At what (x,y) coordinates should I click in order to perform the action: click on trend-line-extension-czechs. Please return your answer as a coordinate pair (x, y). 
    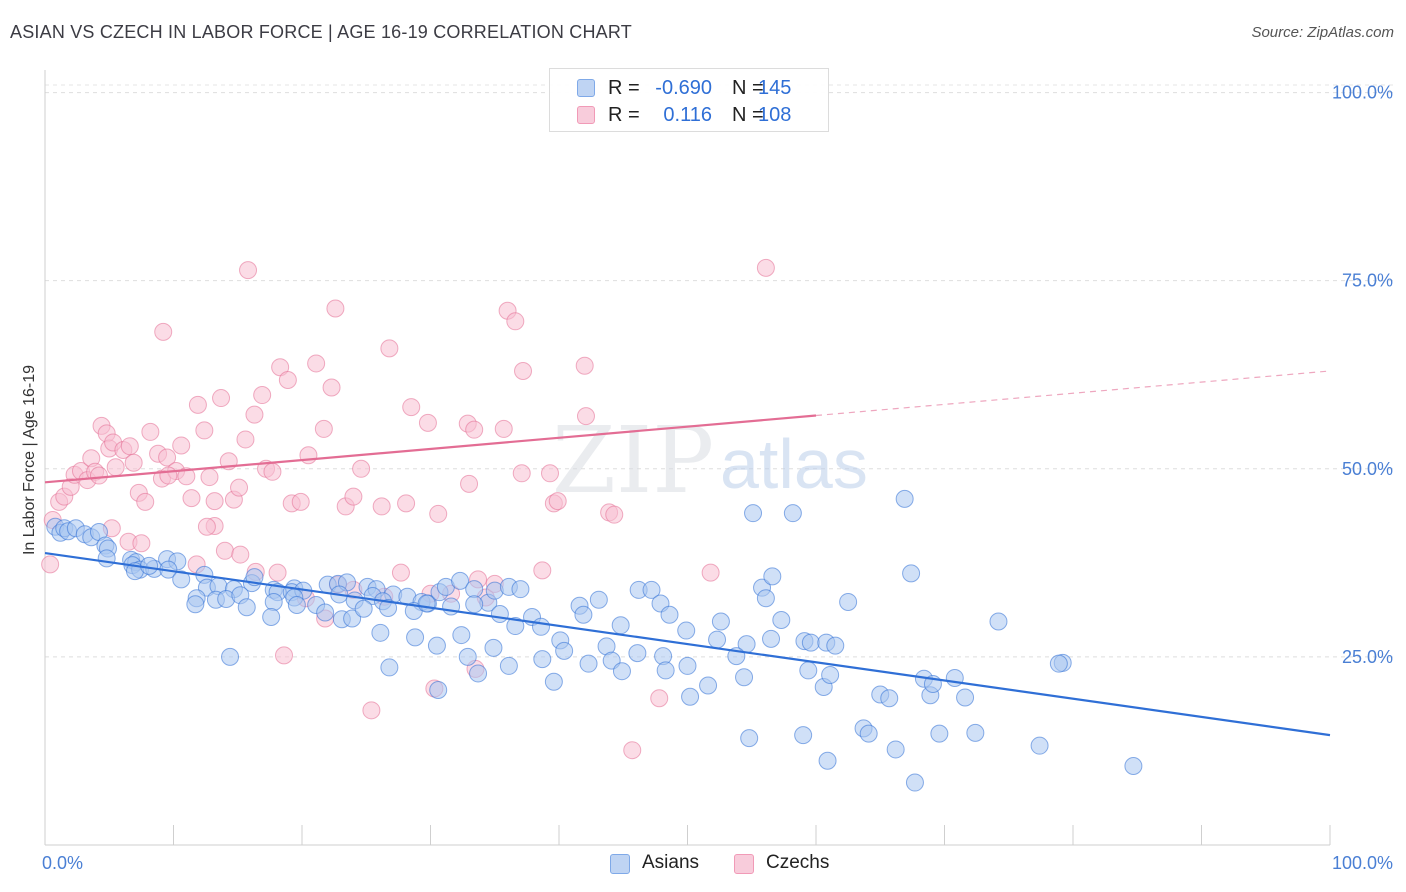
    Looking at the image, I should click on (1073, 393).